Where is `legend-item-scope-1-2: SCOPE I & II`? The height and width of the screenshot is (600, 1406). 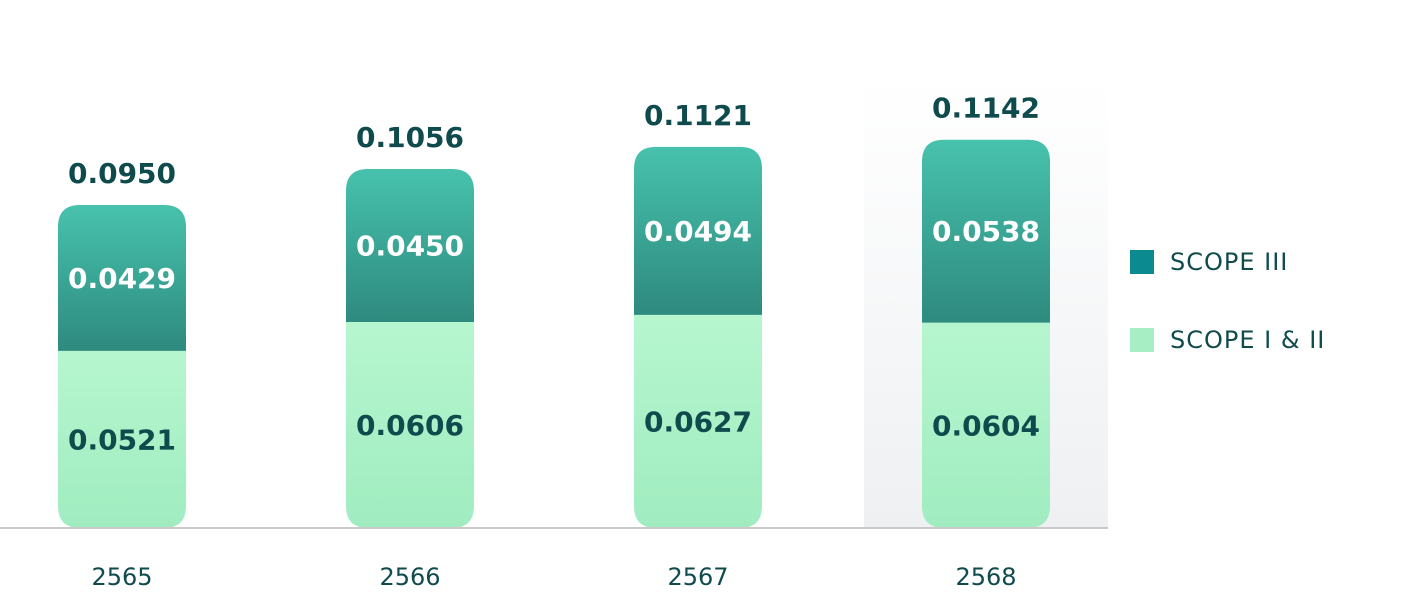 legend-item-scope-1-2: SCOPE I & II is located at coordinates (1227, 340).